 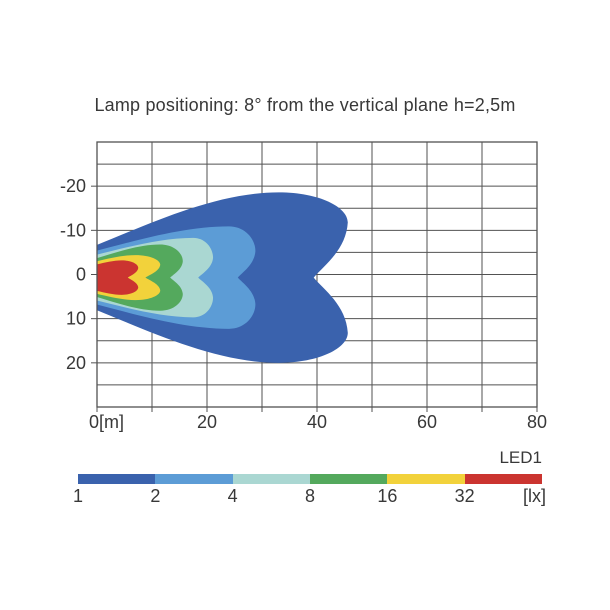 What do you see at coordinates (207, 422) in the screenshot?
I see `x-axis-tick-label: 20` at bounding box center [207, 422].